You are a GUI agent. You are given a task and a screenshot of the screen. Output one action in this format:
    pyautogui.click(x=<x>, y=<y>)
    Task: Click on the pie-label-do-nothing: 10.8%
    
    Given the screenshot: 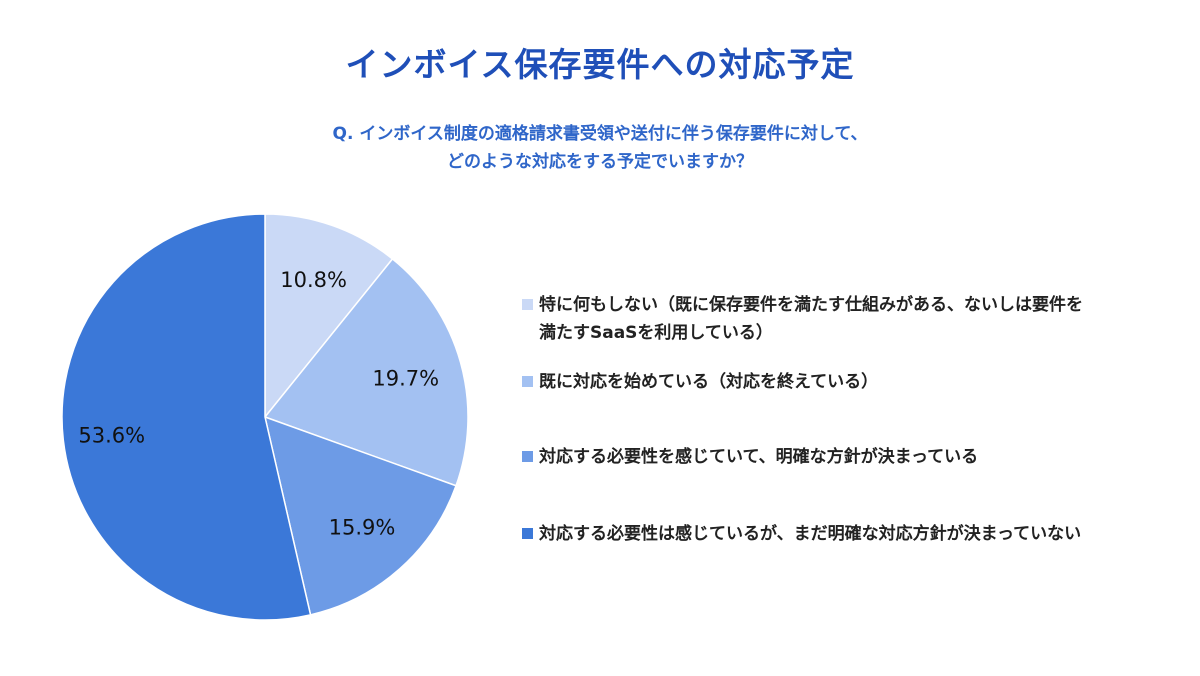 What is the action you would take?
    pyautogui.click(x=313, y=280)
    